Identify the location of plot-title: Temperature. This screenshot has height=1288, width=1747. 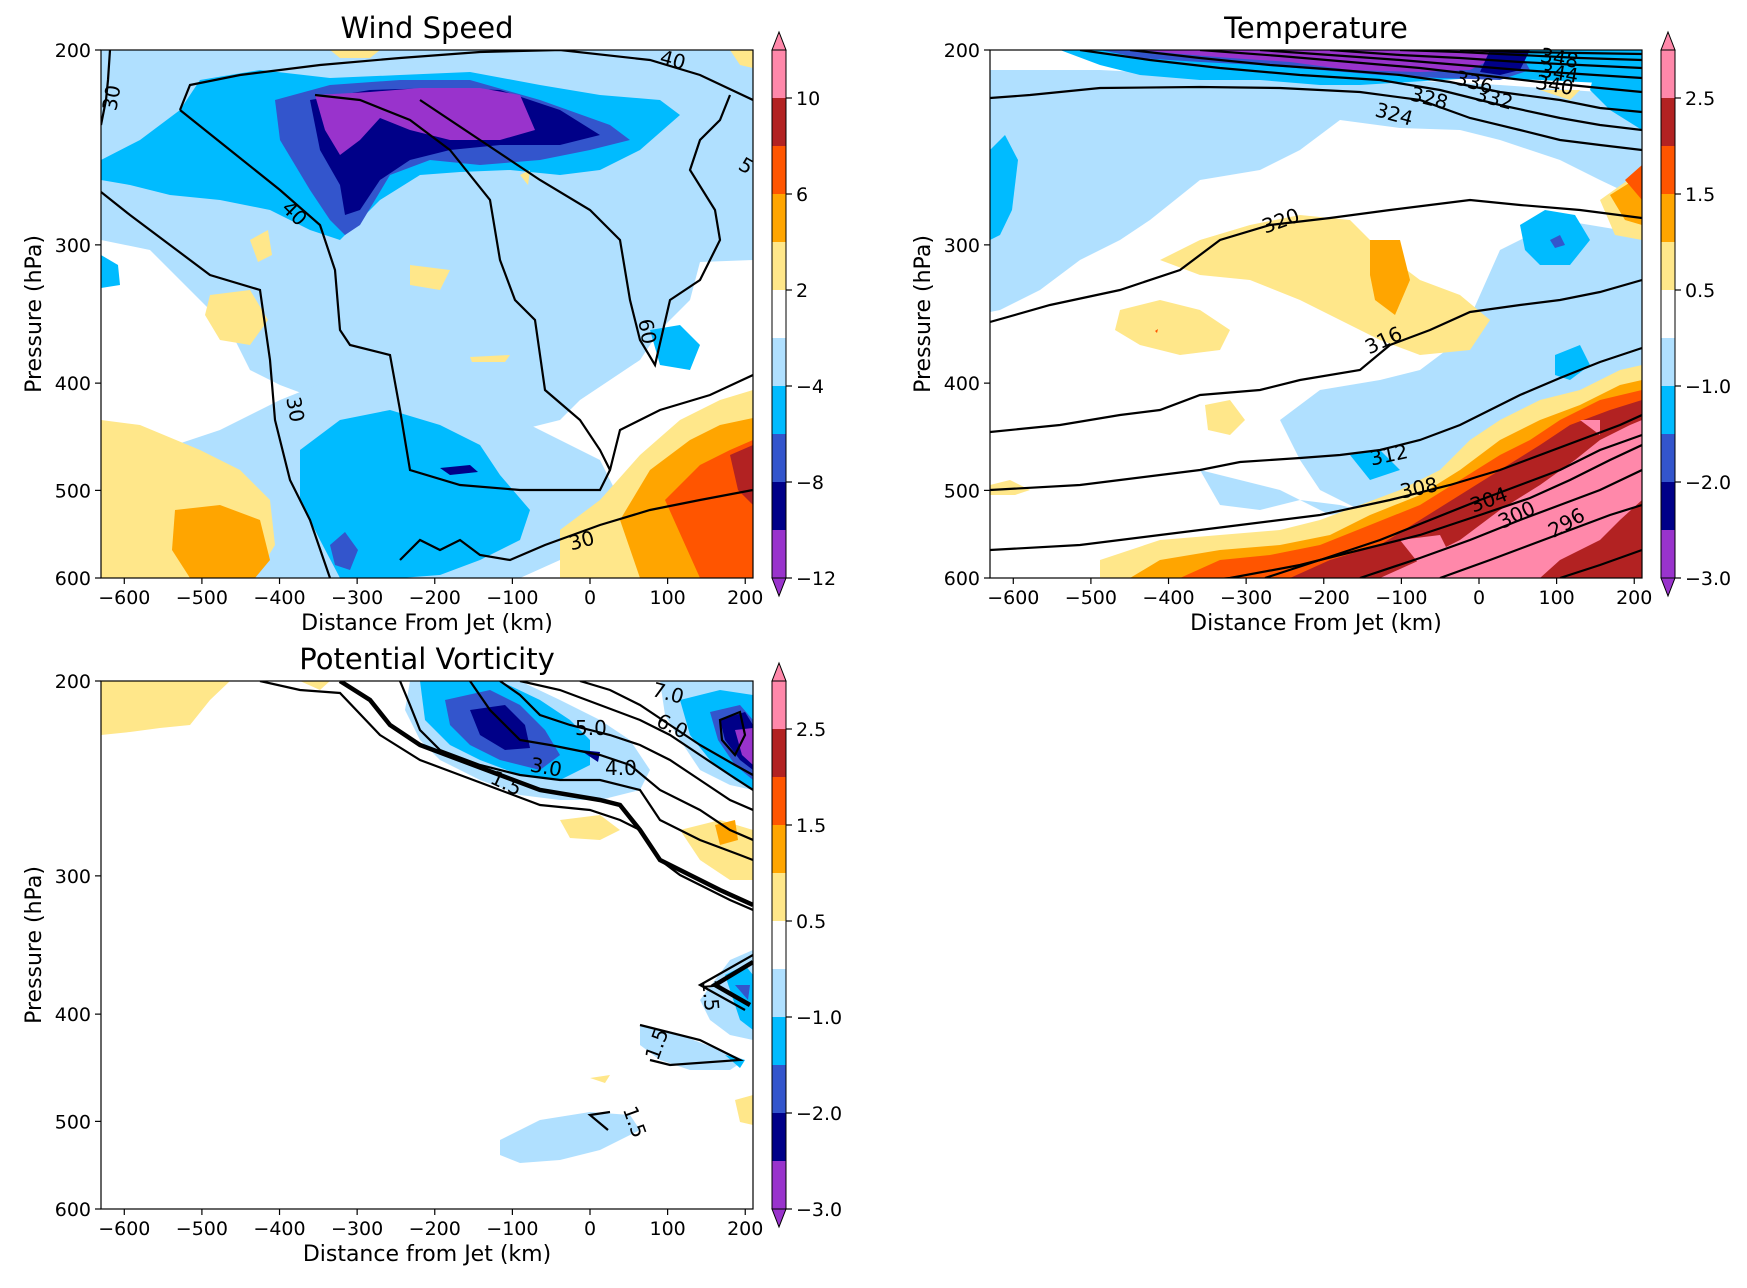
(1315, 28).